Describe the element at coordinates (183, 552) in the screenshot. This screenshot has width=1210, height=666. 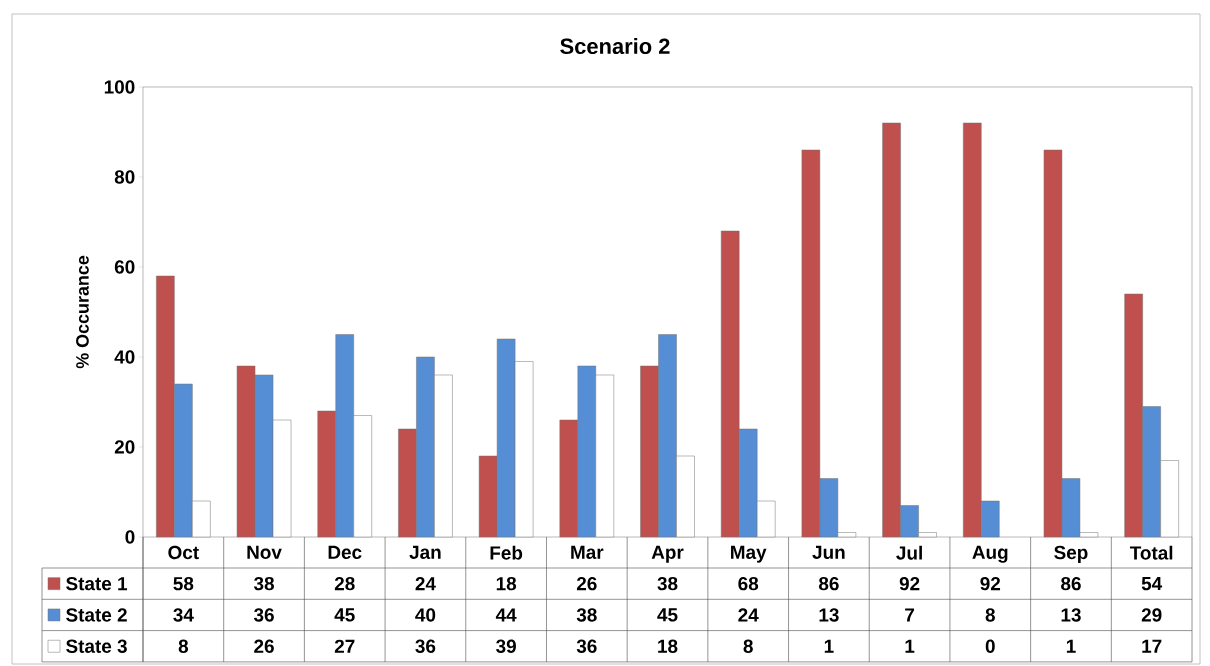
I see `x-tick-label: Oct` at that location.